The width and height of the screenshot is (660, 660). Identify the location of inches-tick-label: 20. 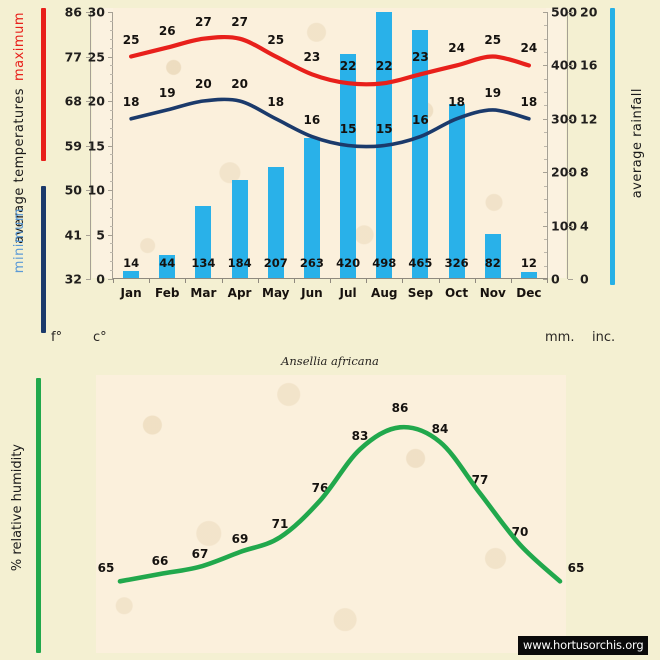
(589, 12).